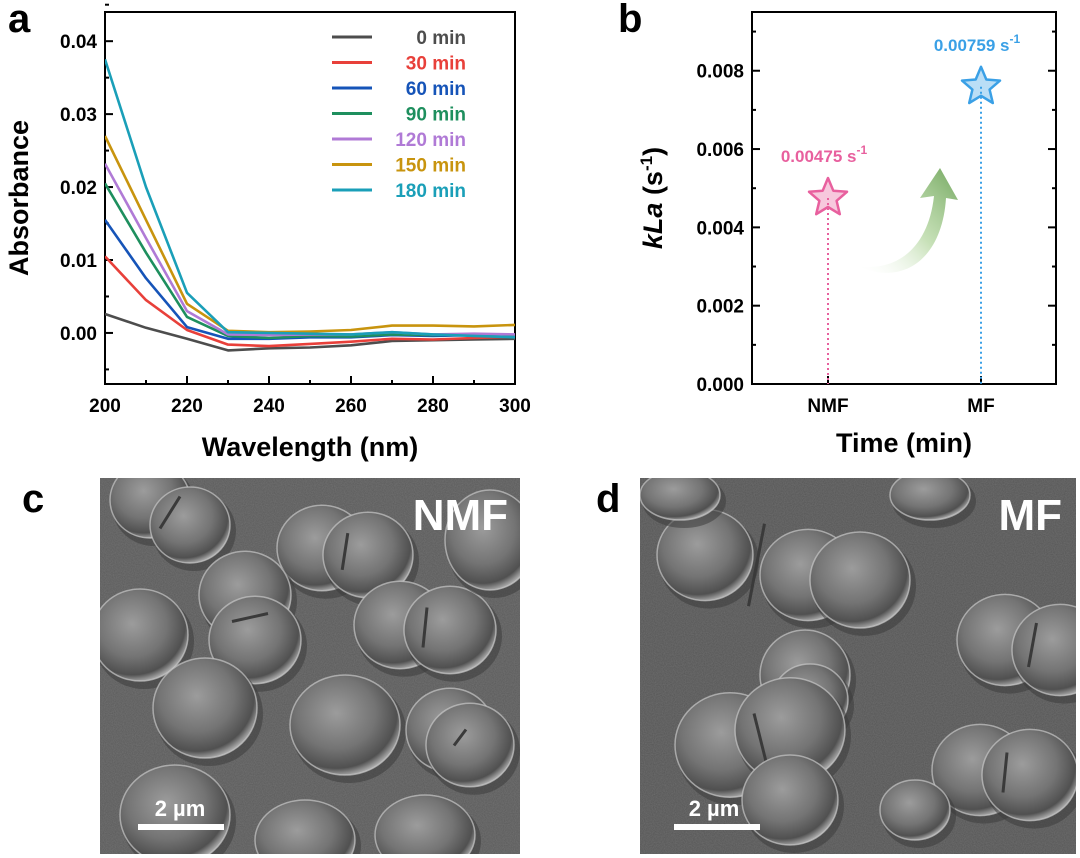 This screenshot has width=1080, height=858. I want to click on y-tick-label-b: 0.006, so click(720, 150).